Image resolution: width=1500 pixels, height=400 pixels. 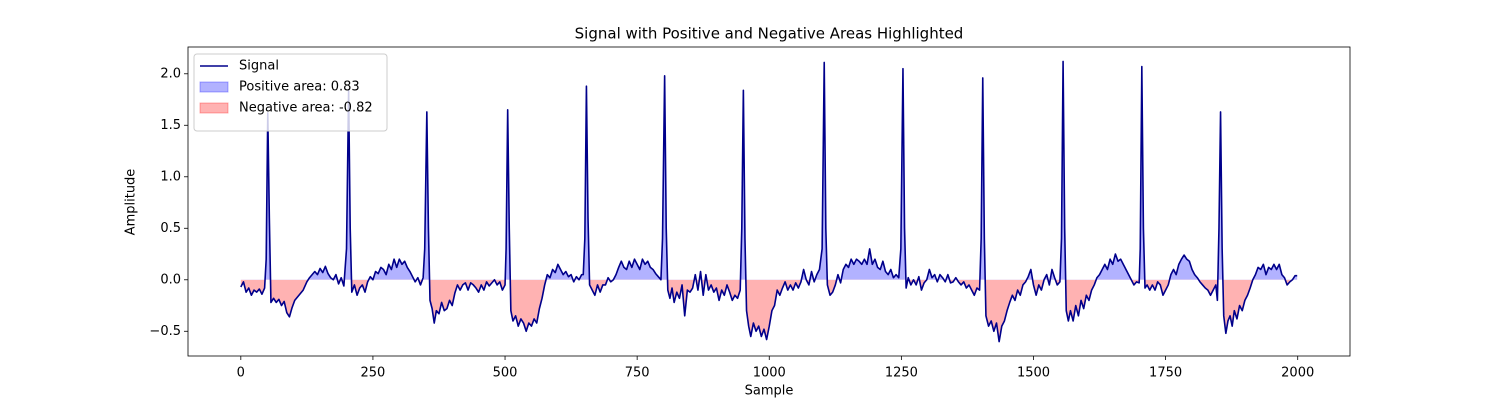 What do you see at coordinates (769, 391) in the screenshot?
I see `x-axis-label: Sample` at bounding box center [769, 391].